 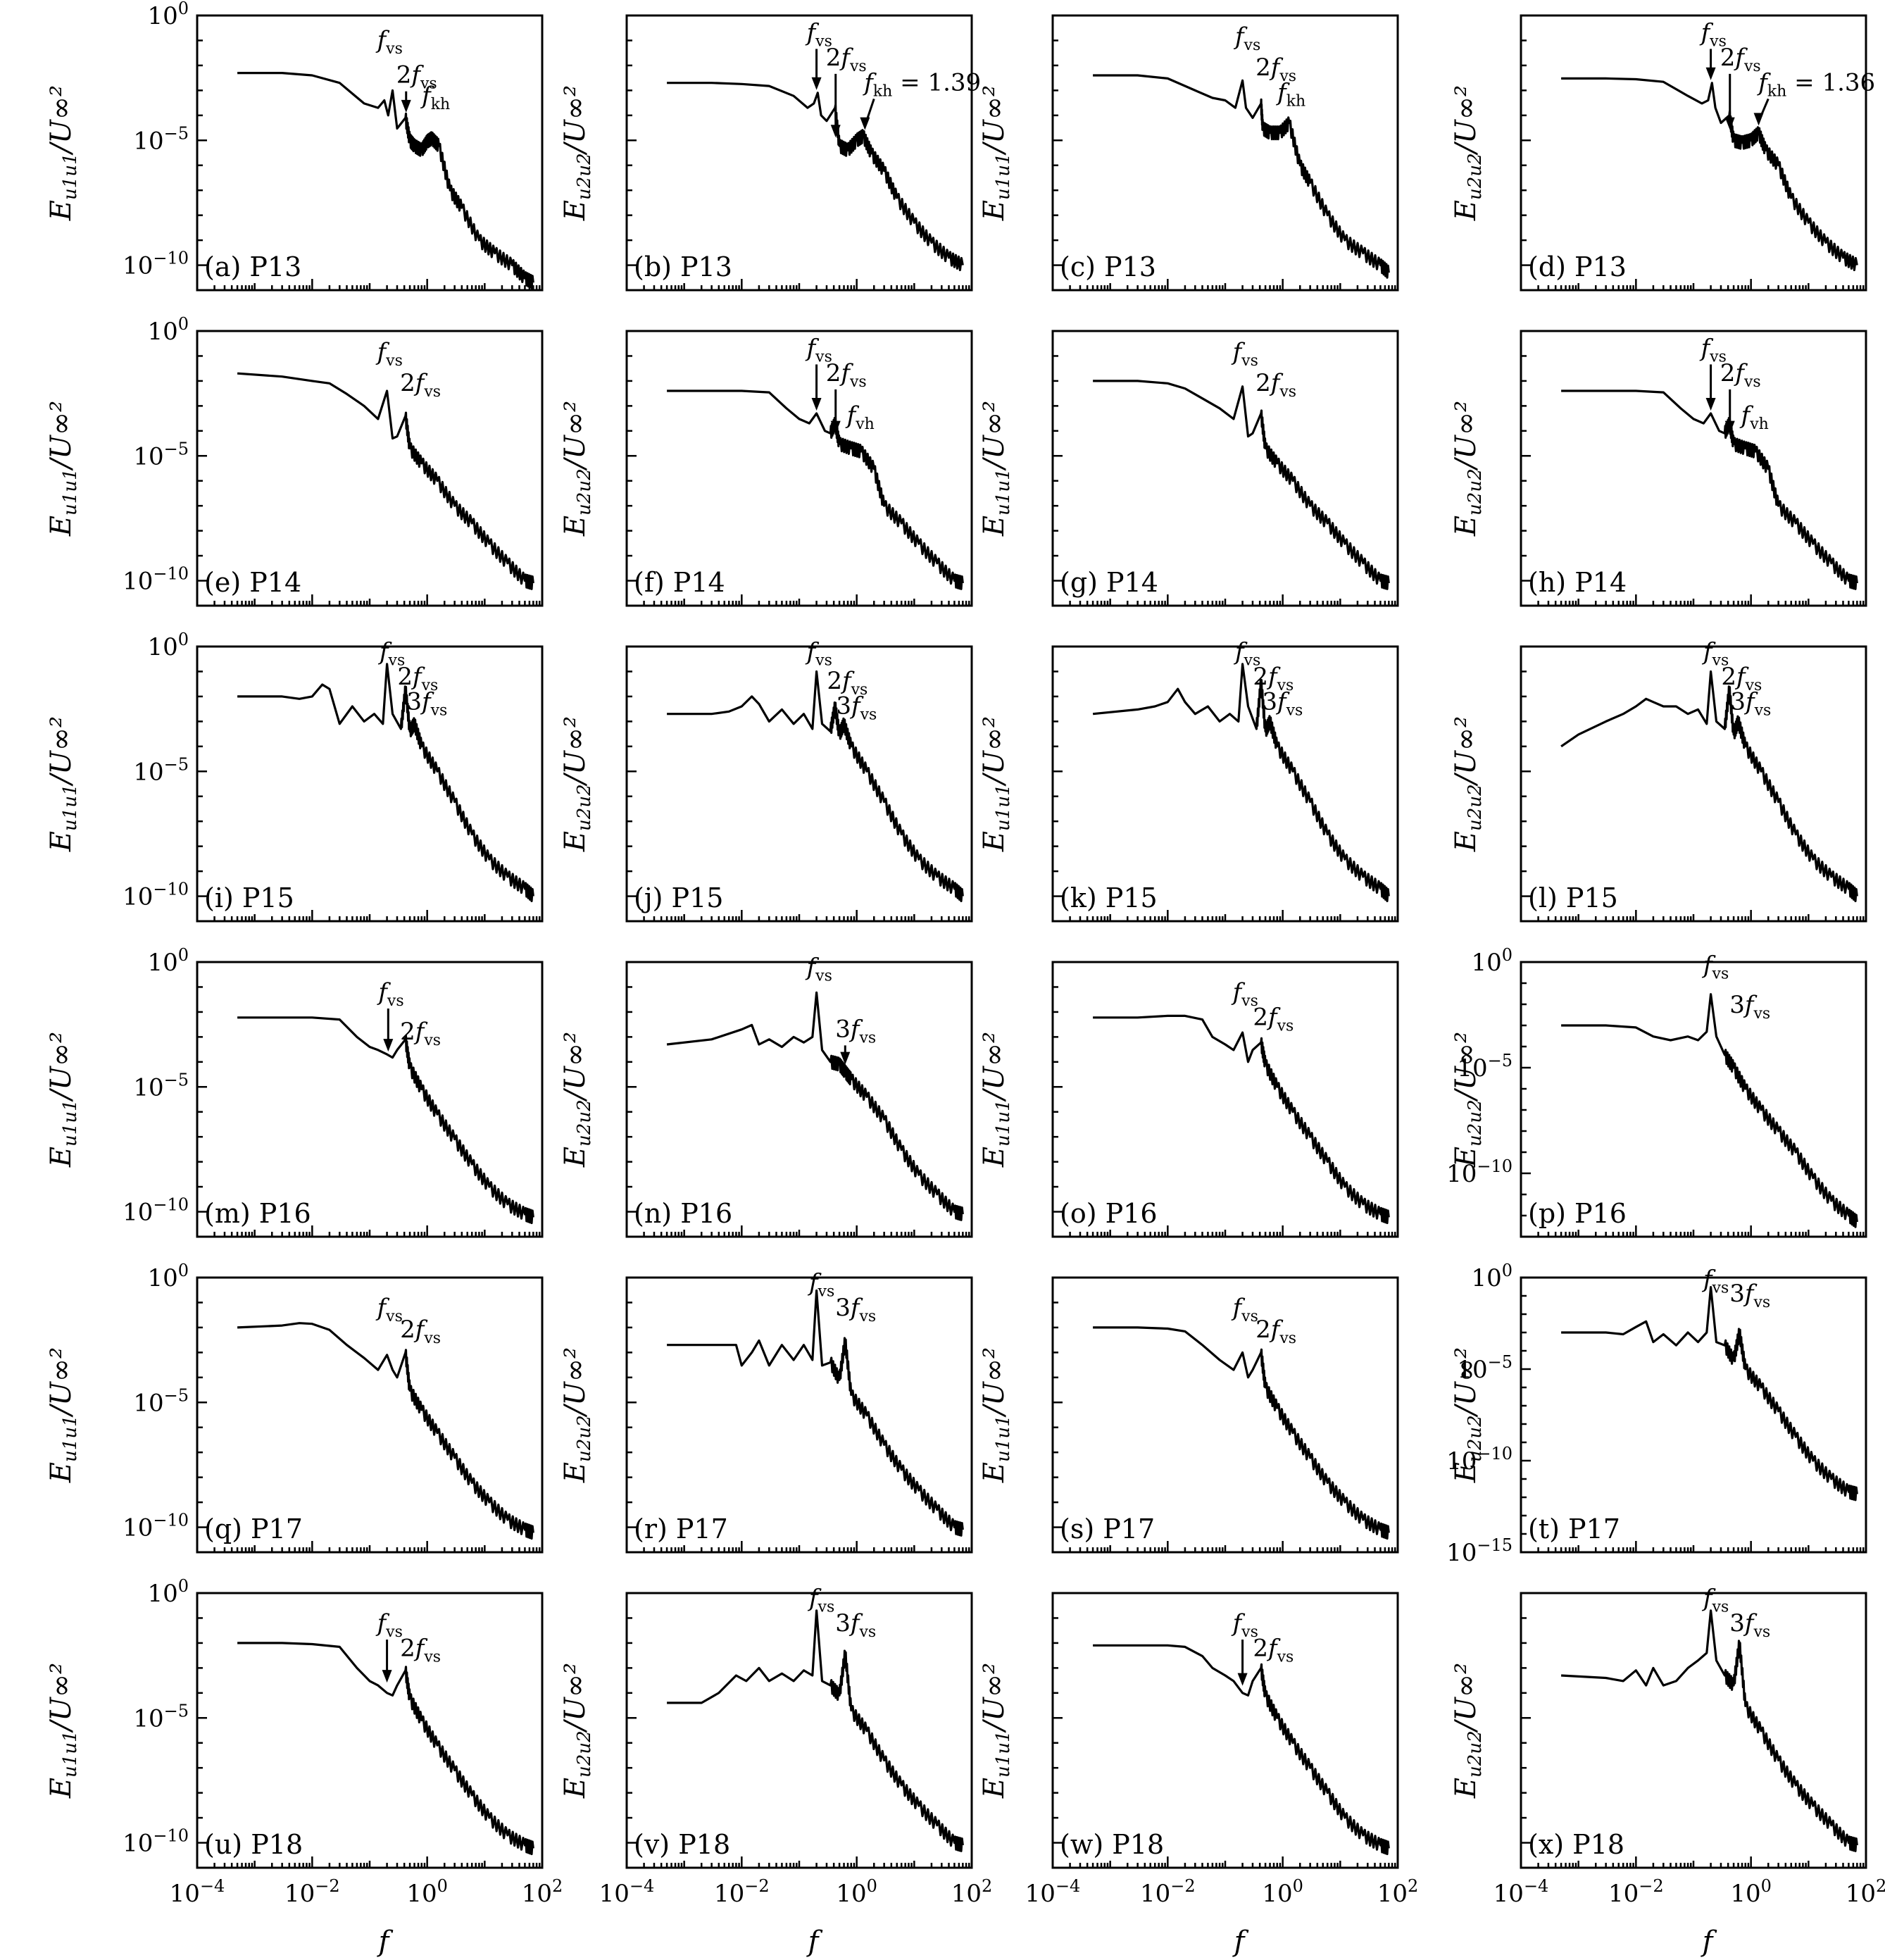 What do you see at coordinates (681, 1528) in the screenshot?
I see `panel-label: (r) P17` at bounding box center [681, 1528].